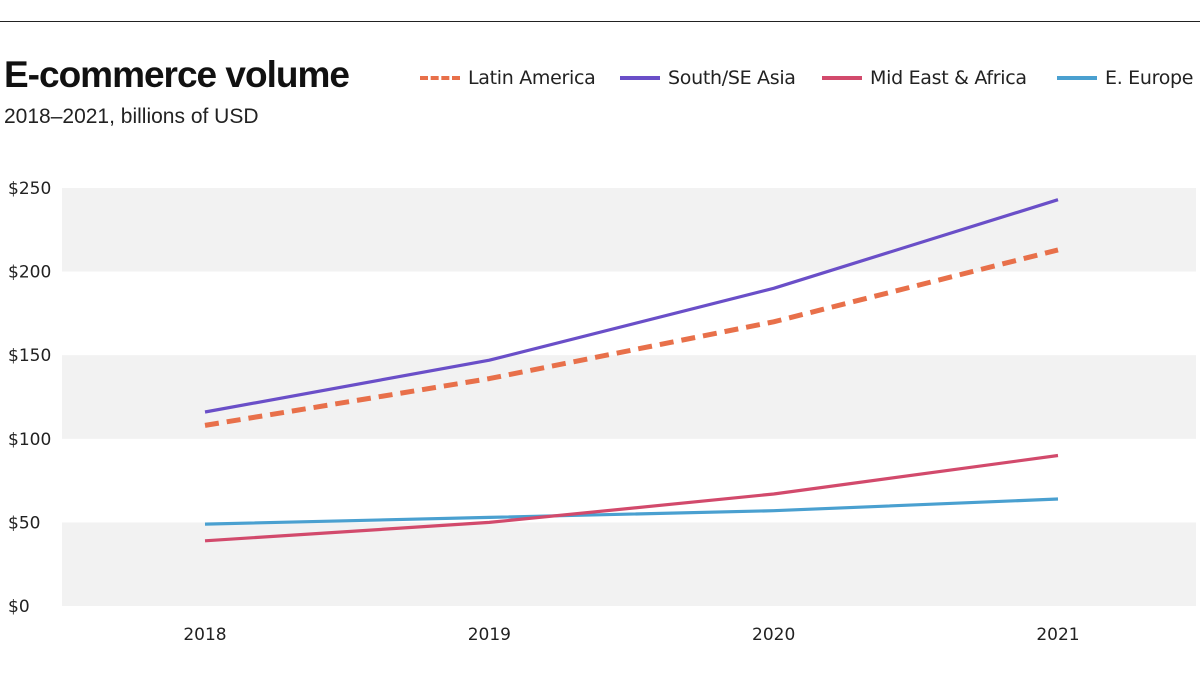 This screenshot has height=685, width=1200. Describe the element at coordinates (842, 78) in the screenshot. I see `legend-swatch-mid-east-africa` at that location.